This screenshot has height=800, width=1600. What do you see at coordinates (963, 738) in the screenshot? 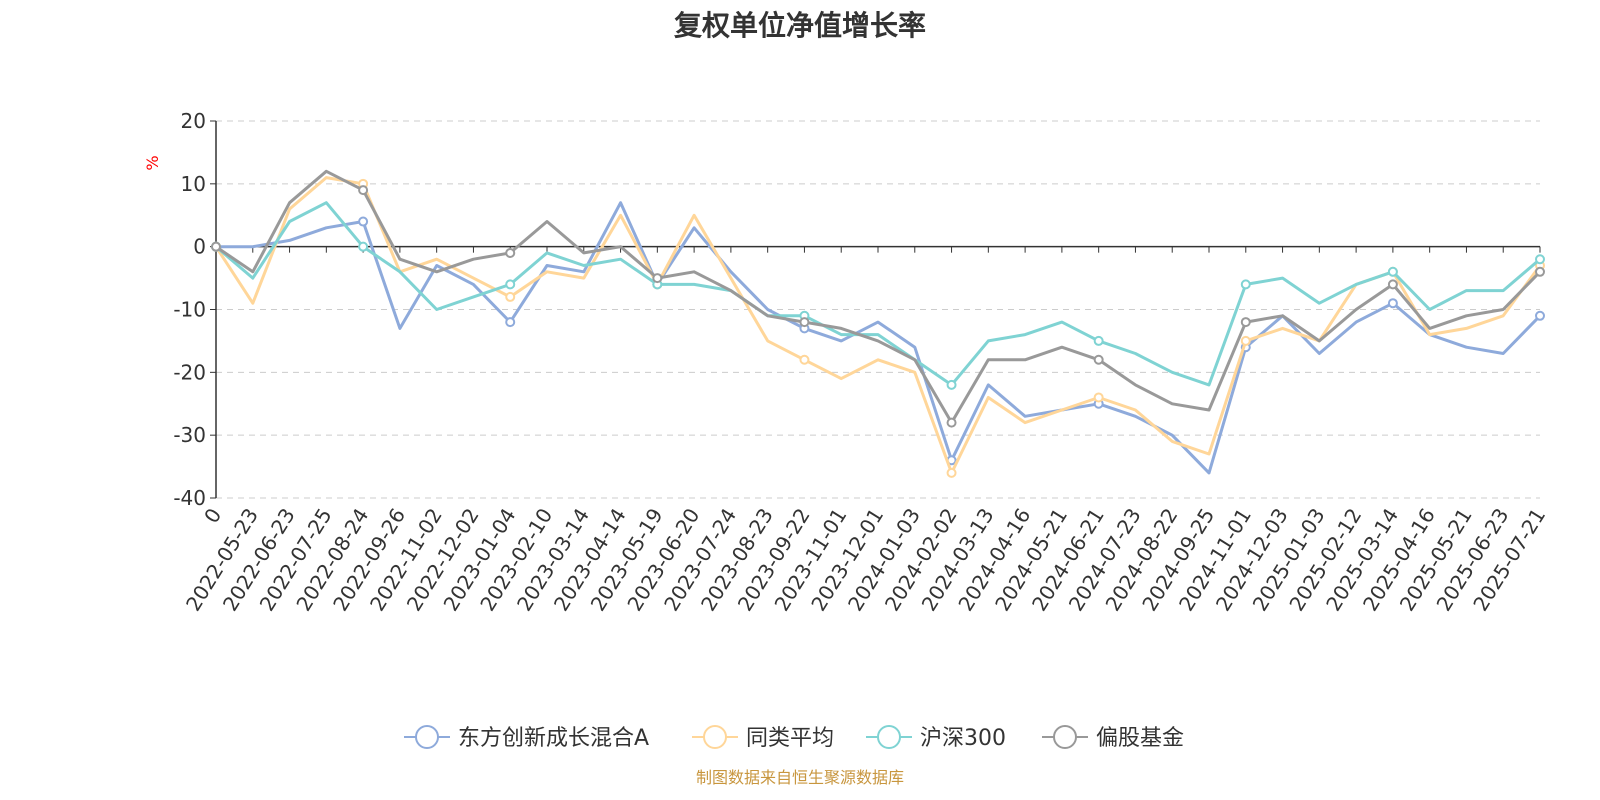
I see `legend-label: 沪深300` at bounding box center [963, 738].